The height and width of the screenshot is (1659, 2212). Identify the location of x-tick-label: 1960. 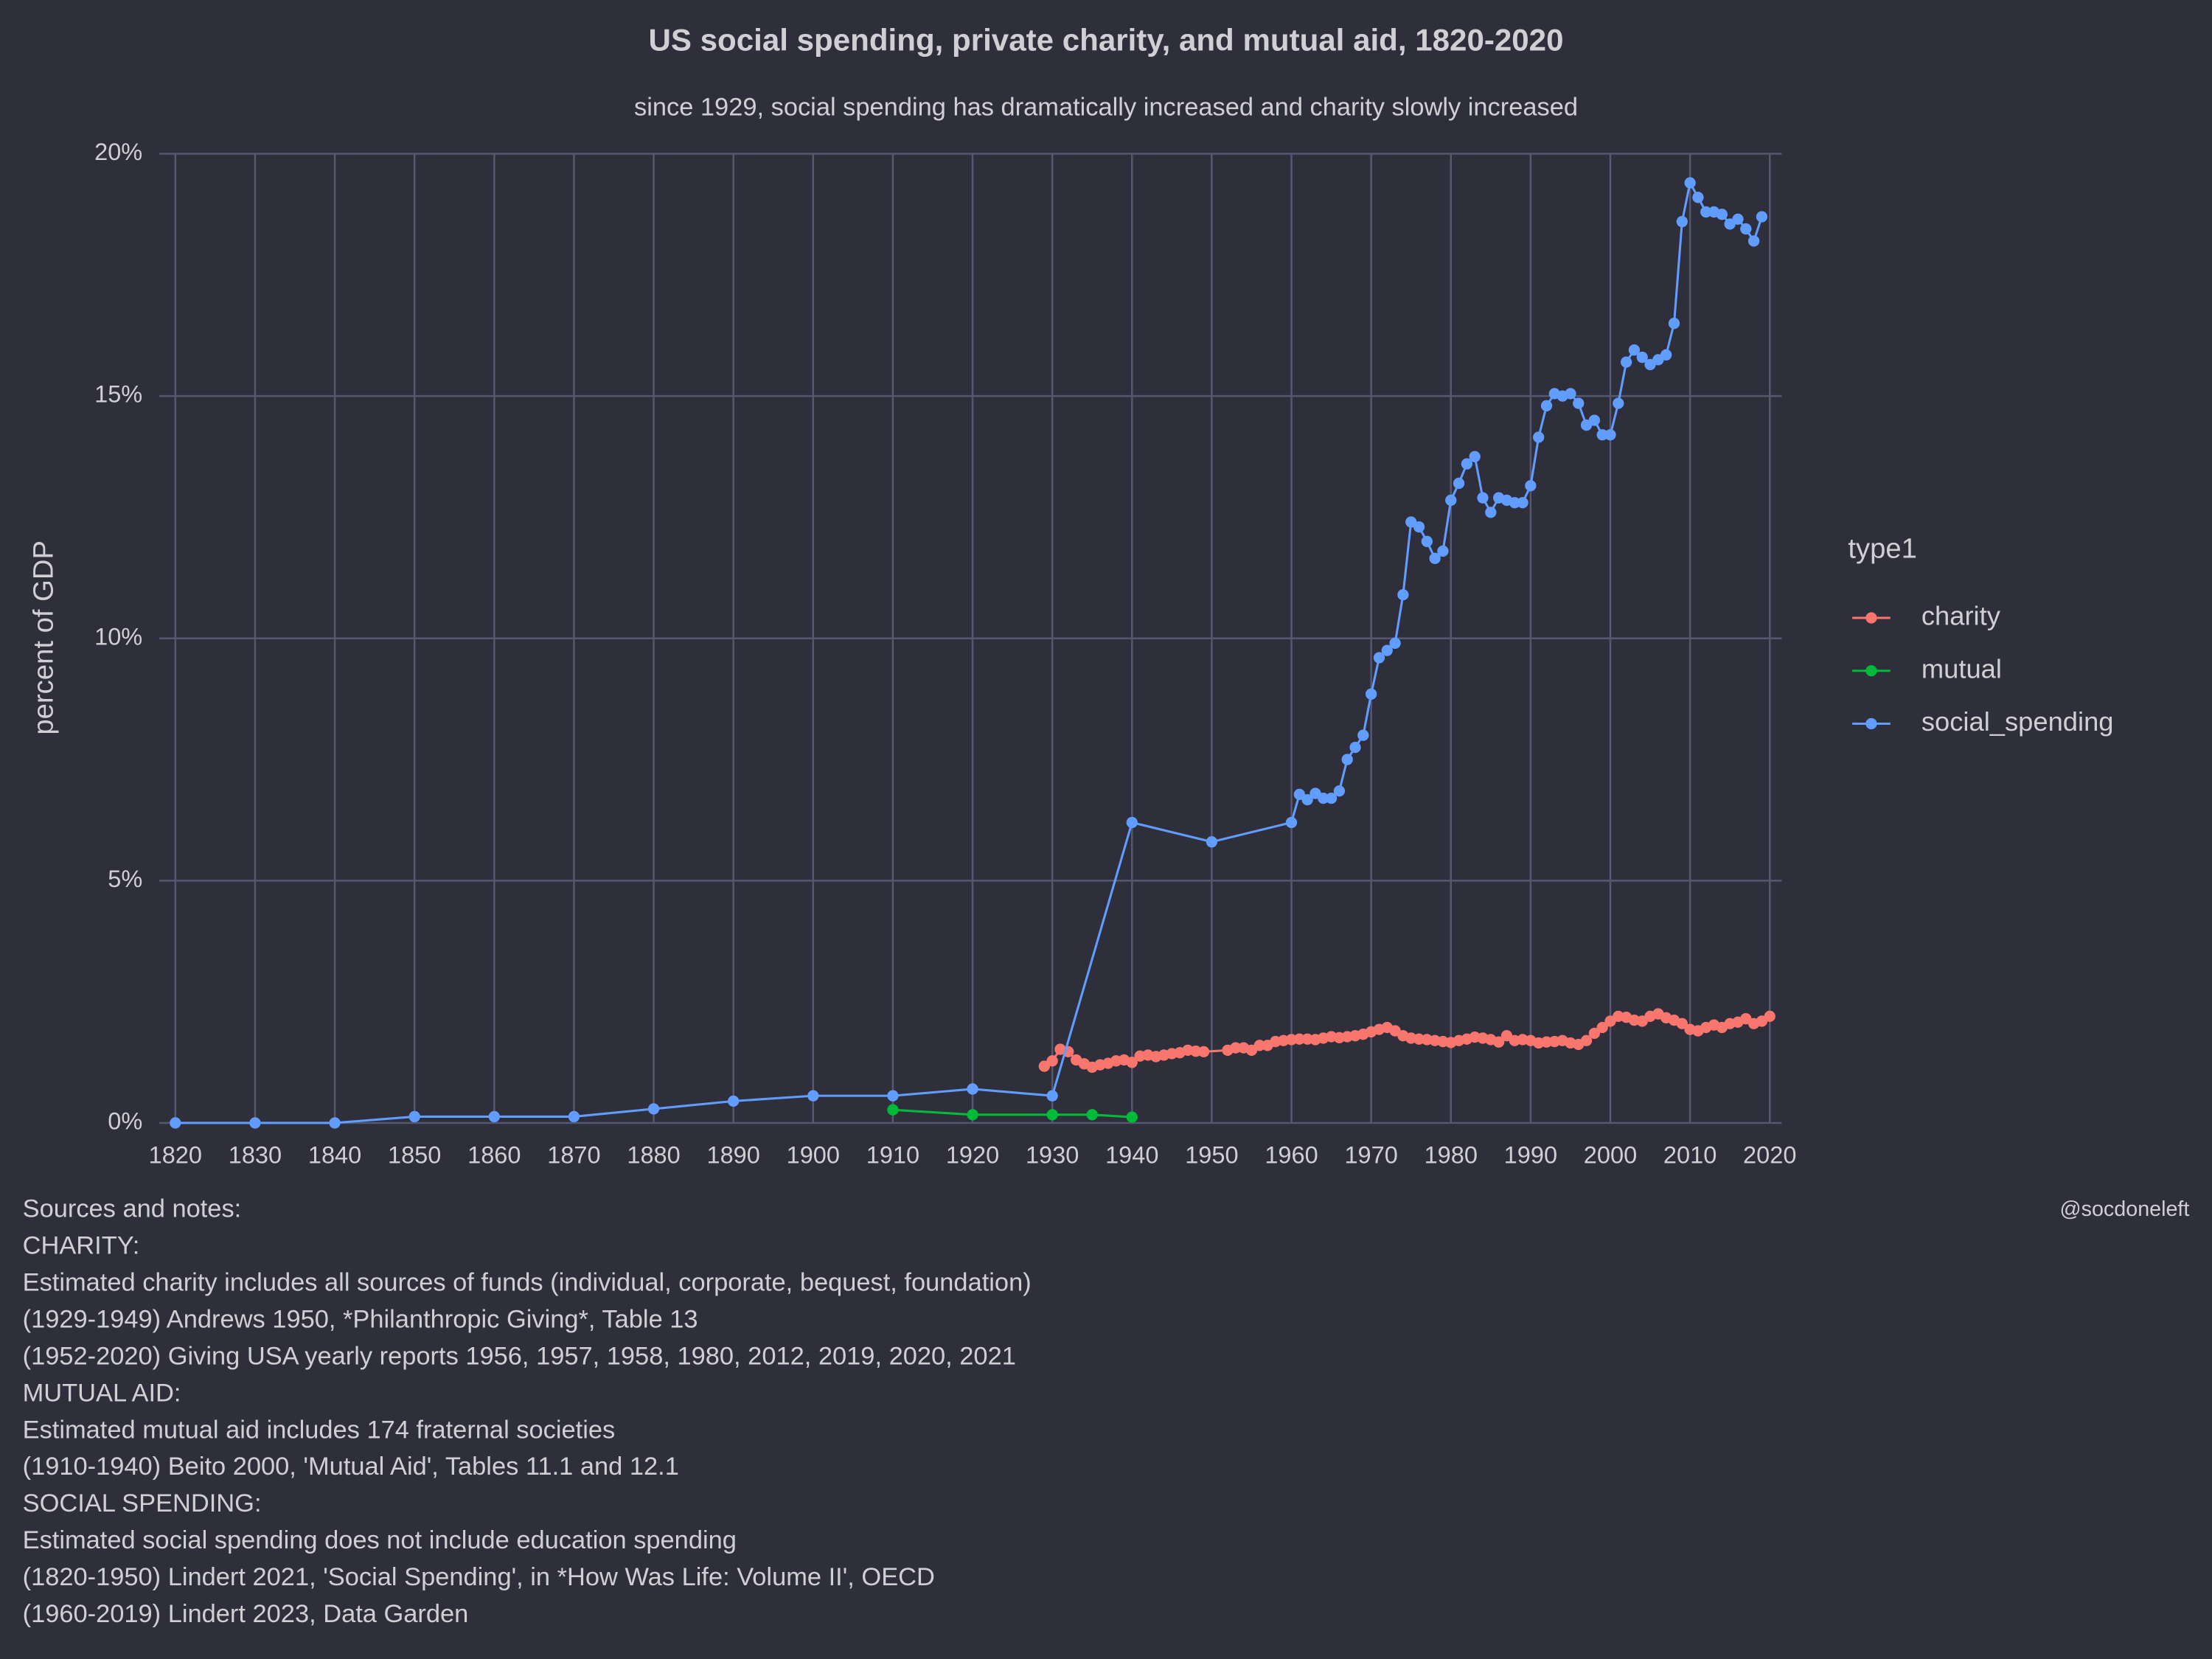
(1291, 1154).